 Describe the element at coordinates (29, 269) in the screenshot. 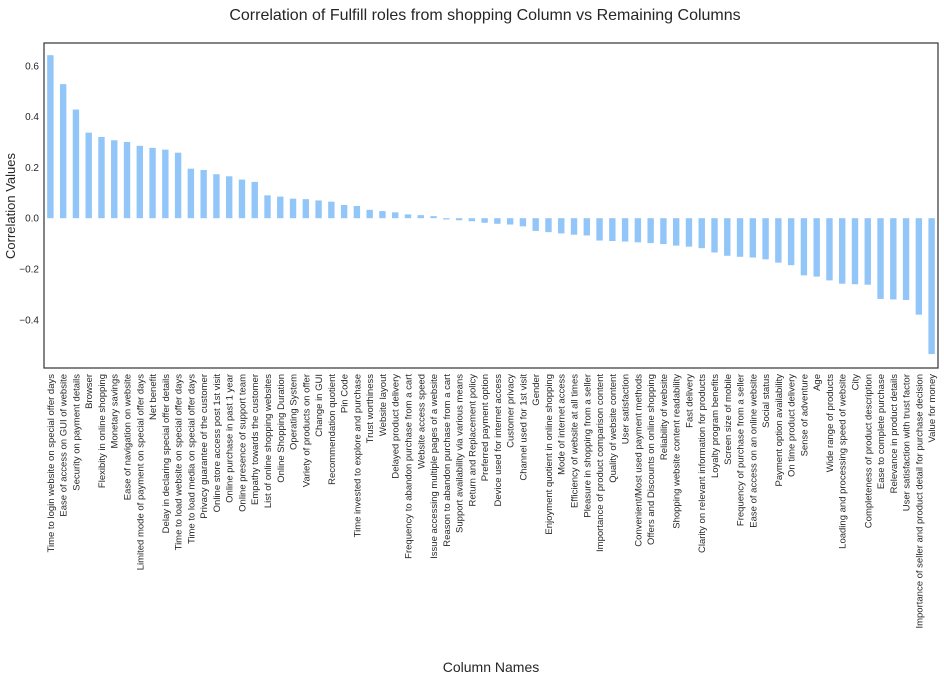

I see `y-tick-label: −0.2` at that location.